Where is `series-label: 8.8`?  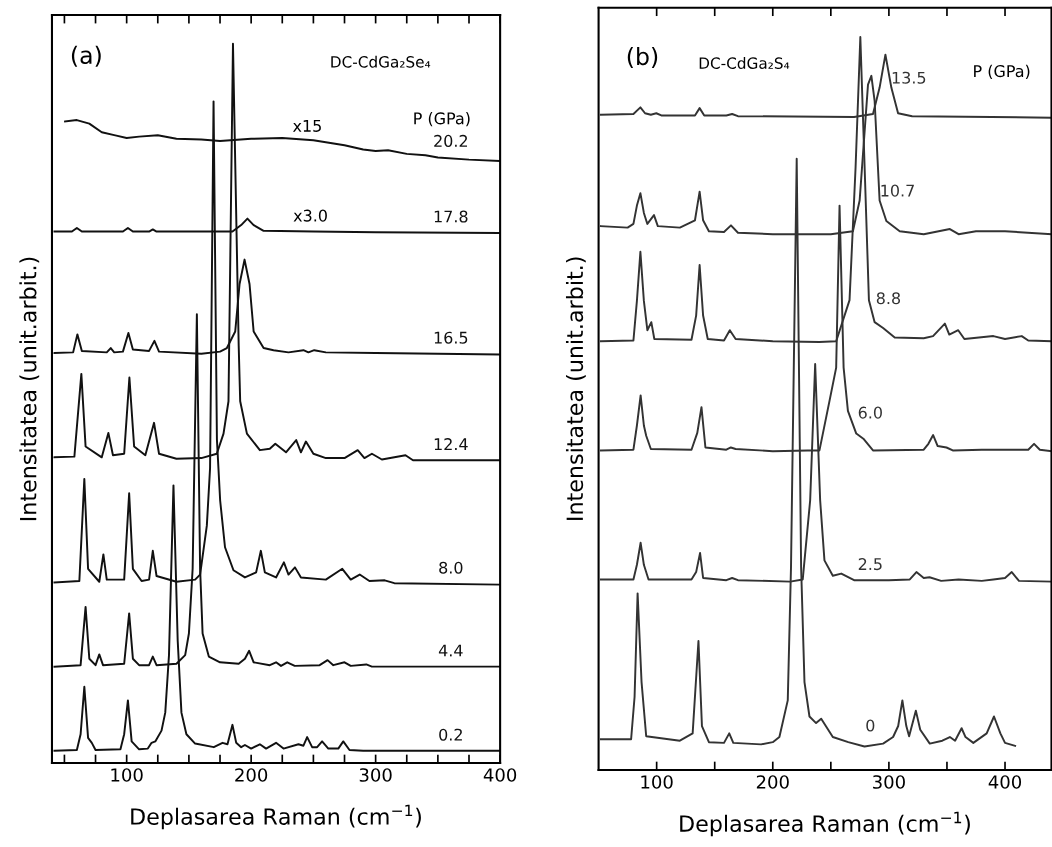
series-label: 8.8 is located at coordinates (888, 298).